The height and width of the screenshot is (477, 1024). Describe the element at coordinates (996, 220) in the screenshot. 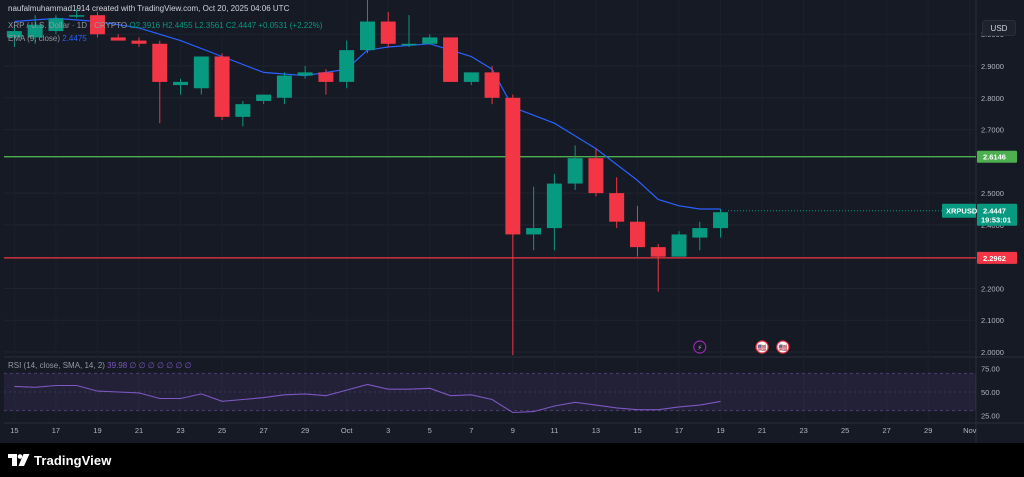

I see `countdown-label: 19:53:01` at that location.